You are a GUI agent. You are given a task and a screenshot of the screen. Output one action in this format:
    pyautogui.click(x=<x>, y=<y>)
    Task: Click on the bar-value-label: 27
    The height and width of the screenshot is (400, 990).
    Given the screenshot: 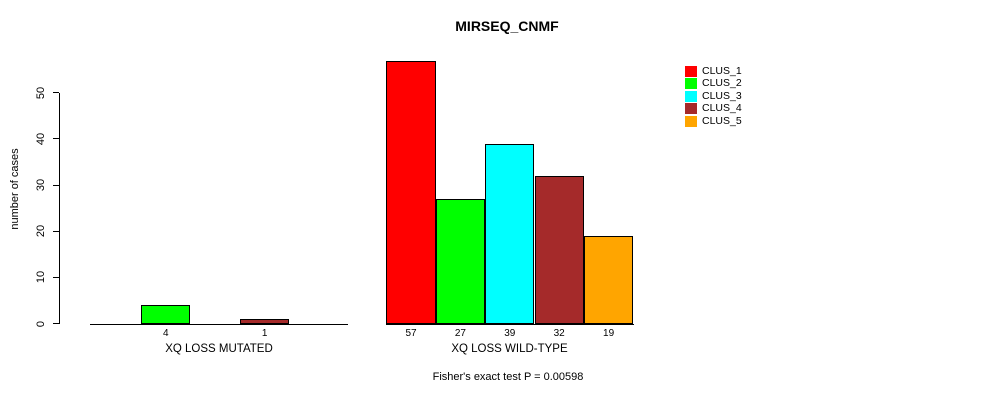 What is the action you would take?
    pyautogui.click(x=460, y=333)
    